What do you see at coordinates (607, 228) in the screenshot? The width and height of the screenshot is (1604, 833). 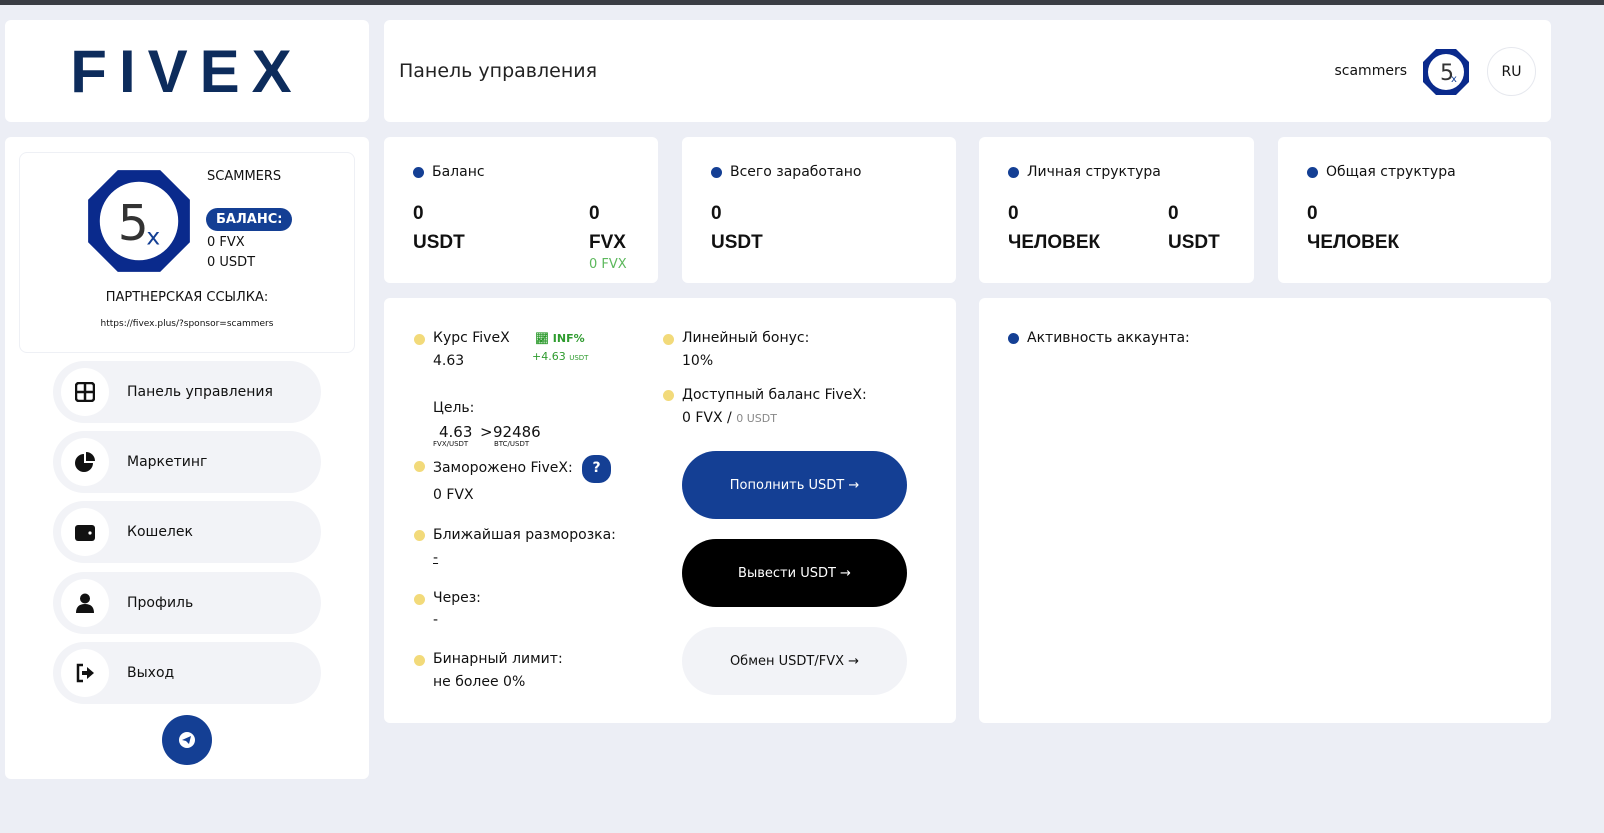 I see `balance-fvx: 0 FVX` at bounding box center [607, 228].